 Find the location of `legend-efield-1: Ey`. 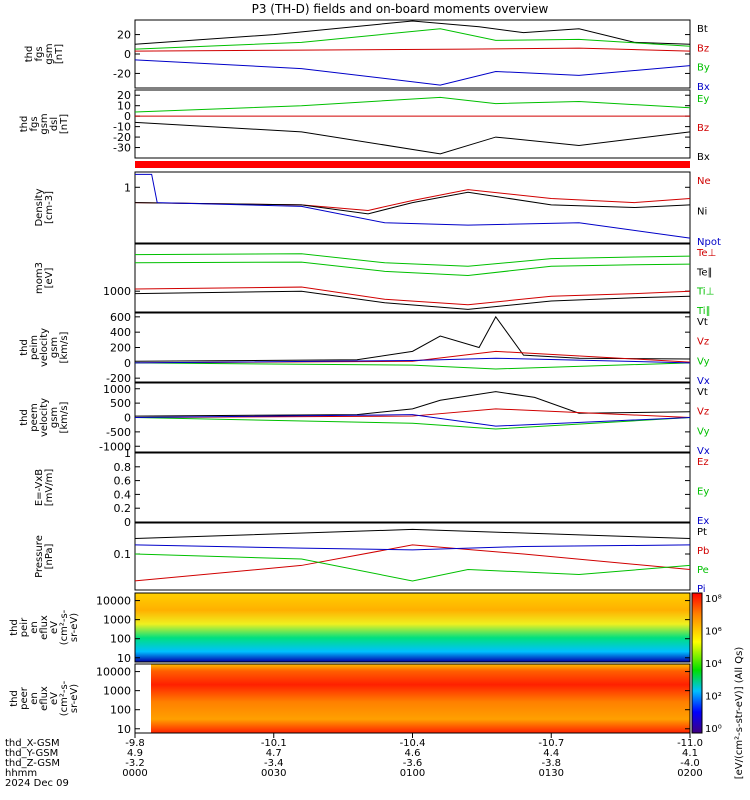

legend-efield-1: Ey is located at coordinates (703, 492).